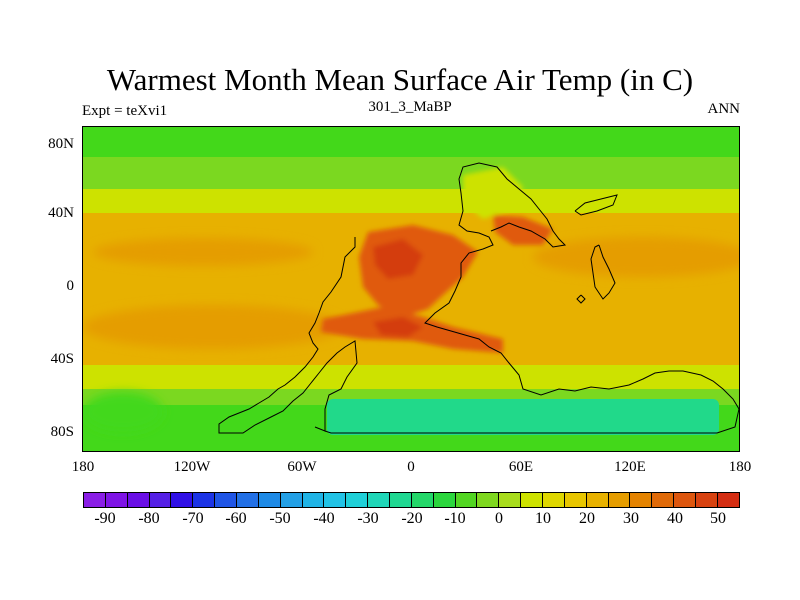  What do you see at coordinates (70, 286) in the screenshot?
I see `lat-label-equator: 0` at bounding box center [70, 286].